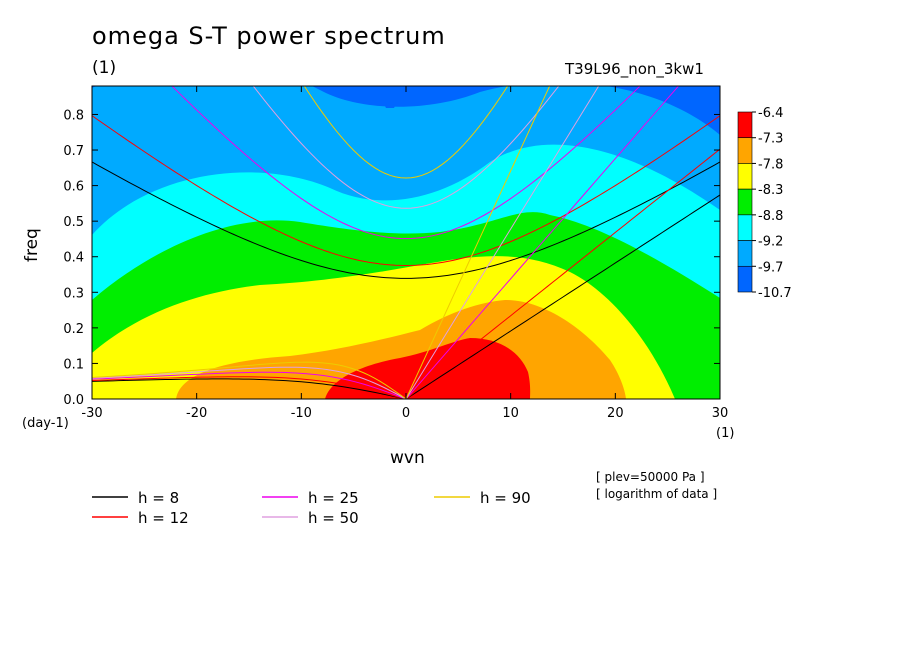 The height and width of the screenshot is (654, 904). What do you see at coordinates (650, 477) in the screenshot?
I see `note-plev: [ plev=50000 Pa ]` at bounding box center [650, 477].